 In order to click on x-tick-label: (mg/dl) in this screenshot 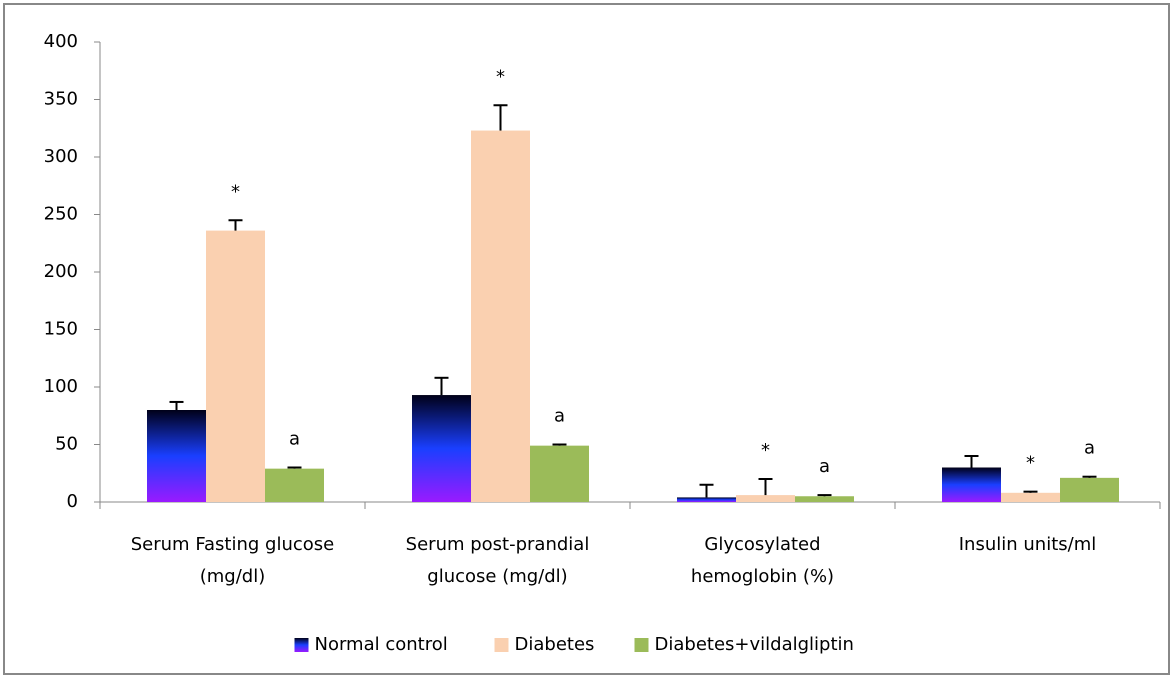, I will do `click(233, 576)`.